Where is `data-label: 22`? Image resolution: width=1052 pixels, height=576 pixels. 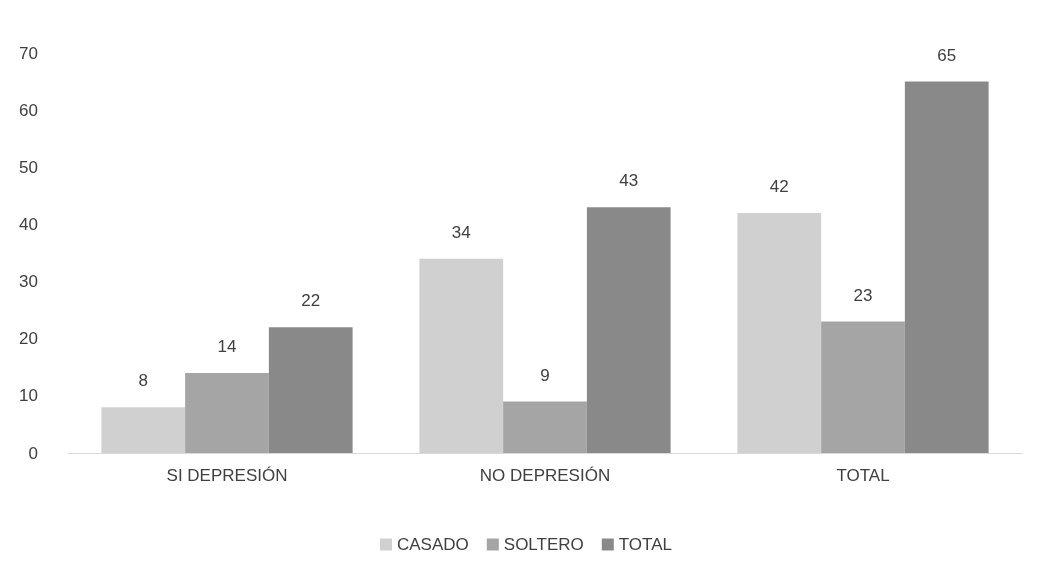
data-label: 22 is located at coordinates (311, 301).